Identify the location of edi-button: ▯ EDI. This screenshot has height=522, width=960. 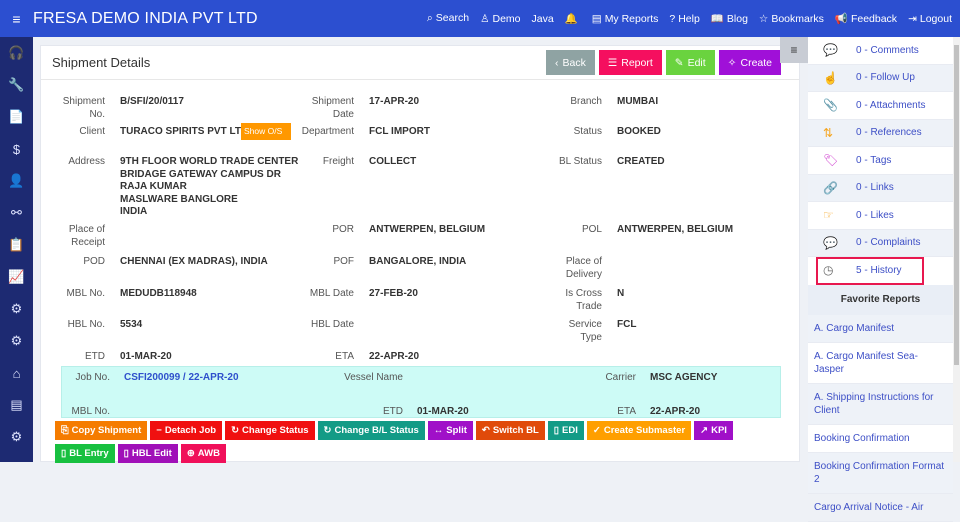
(565, 430).